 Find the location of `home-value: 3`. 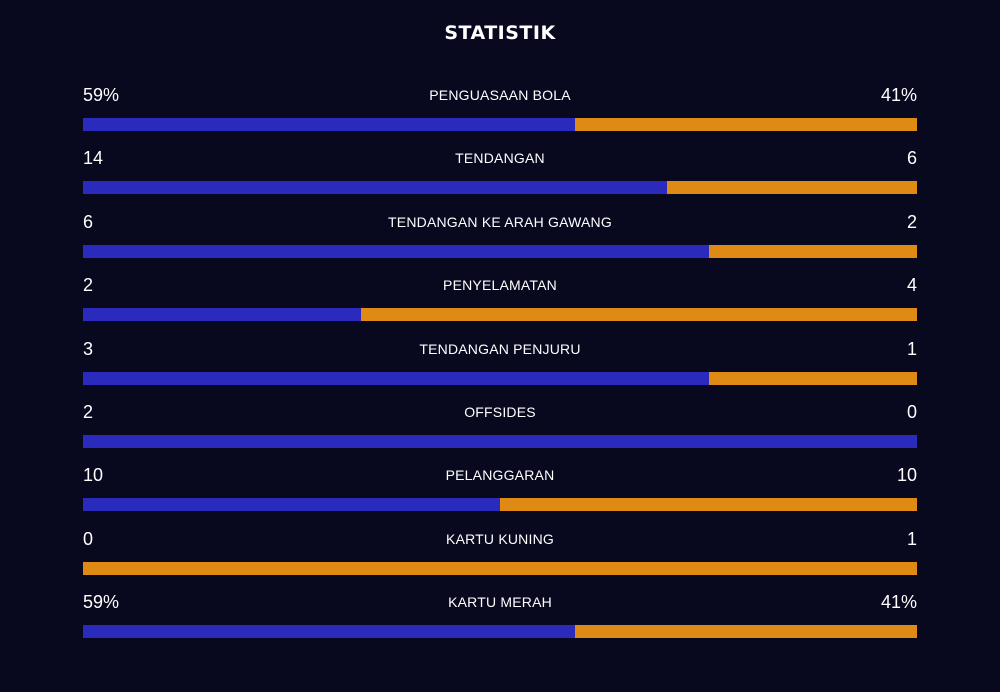

home-value: 3 is located at coordinates (88, 348).